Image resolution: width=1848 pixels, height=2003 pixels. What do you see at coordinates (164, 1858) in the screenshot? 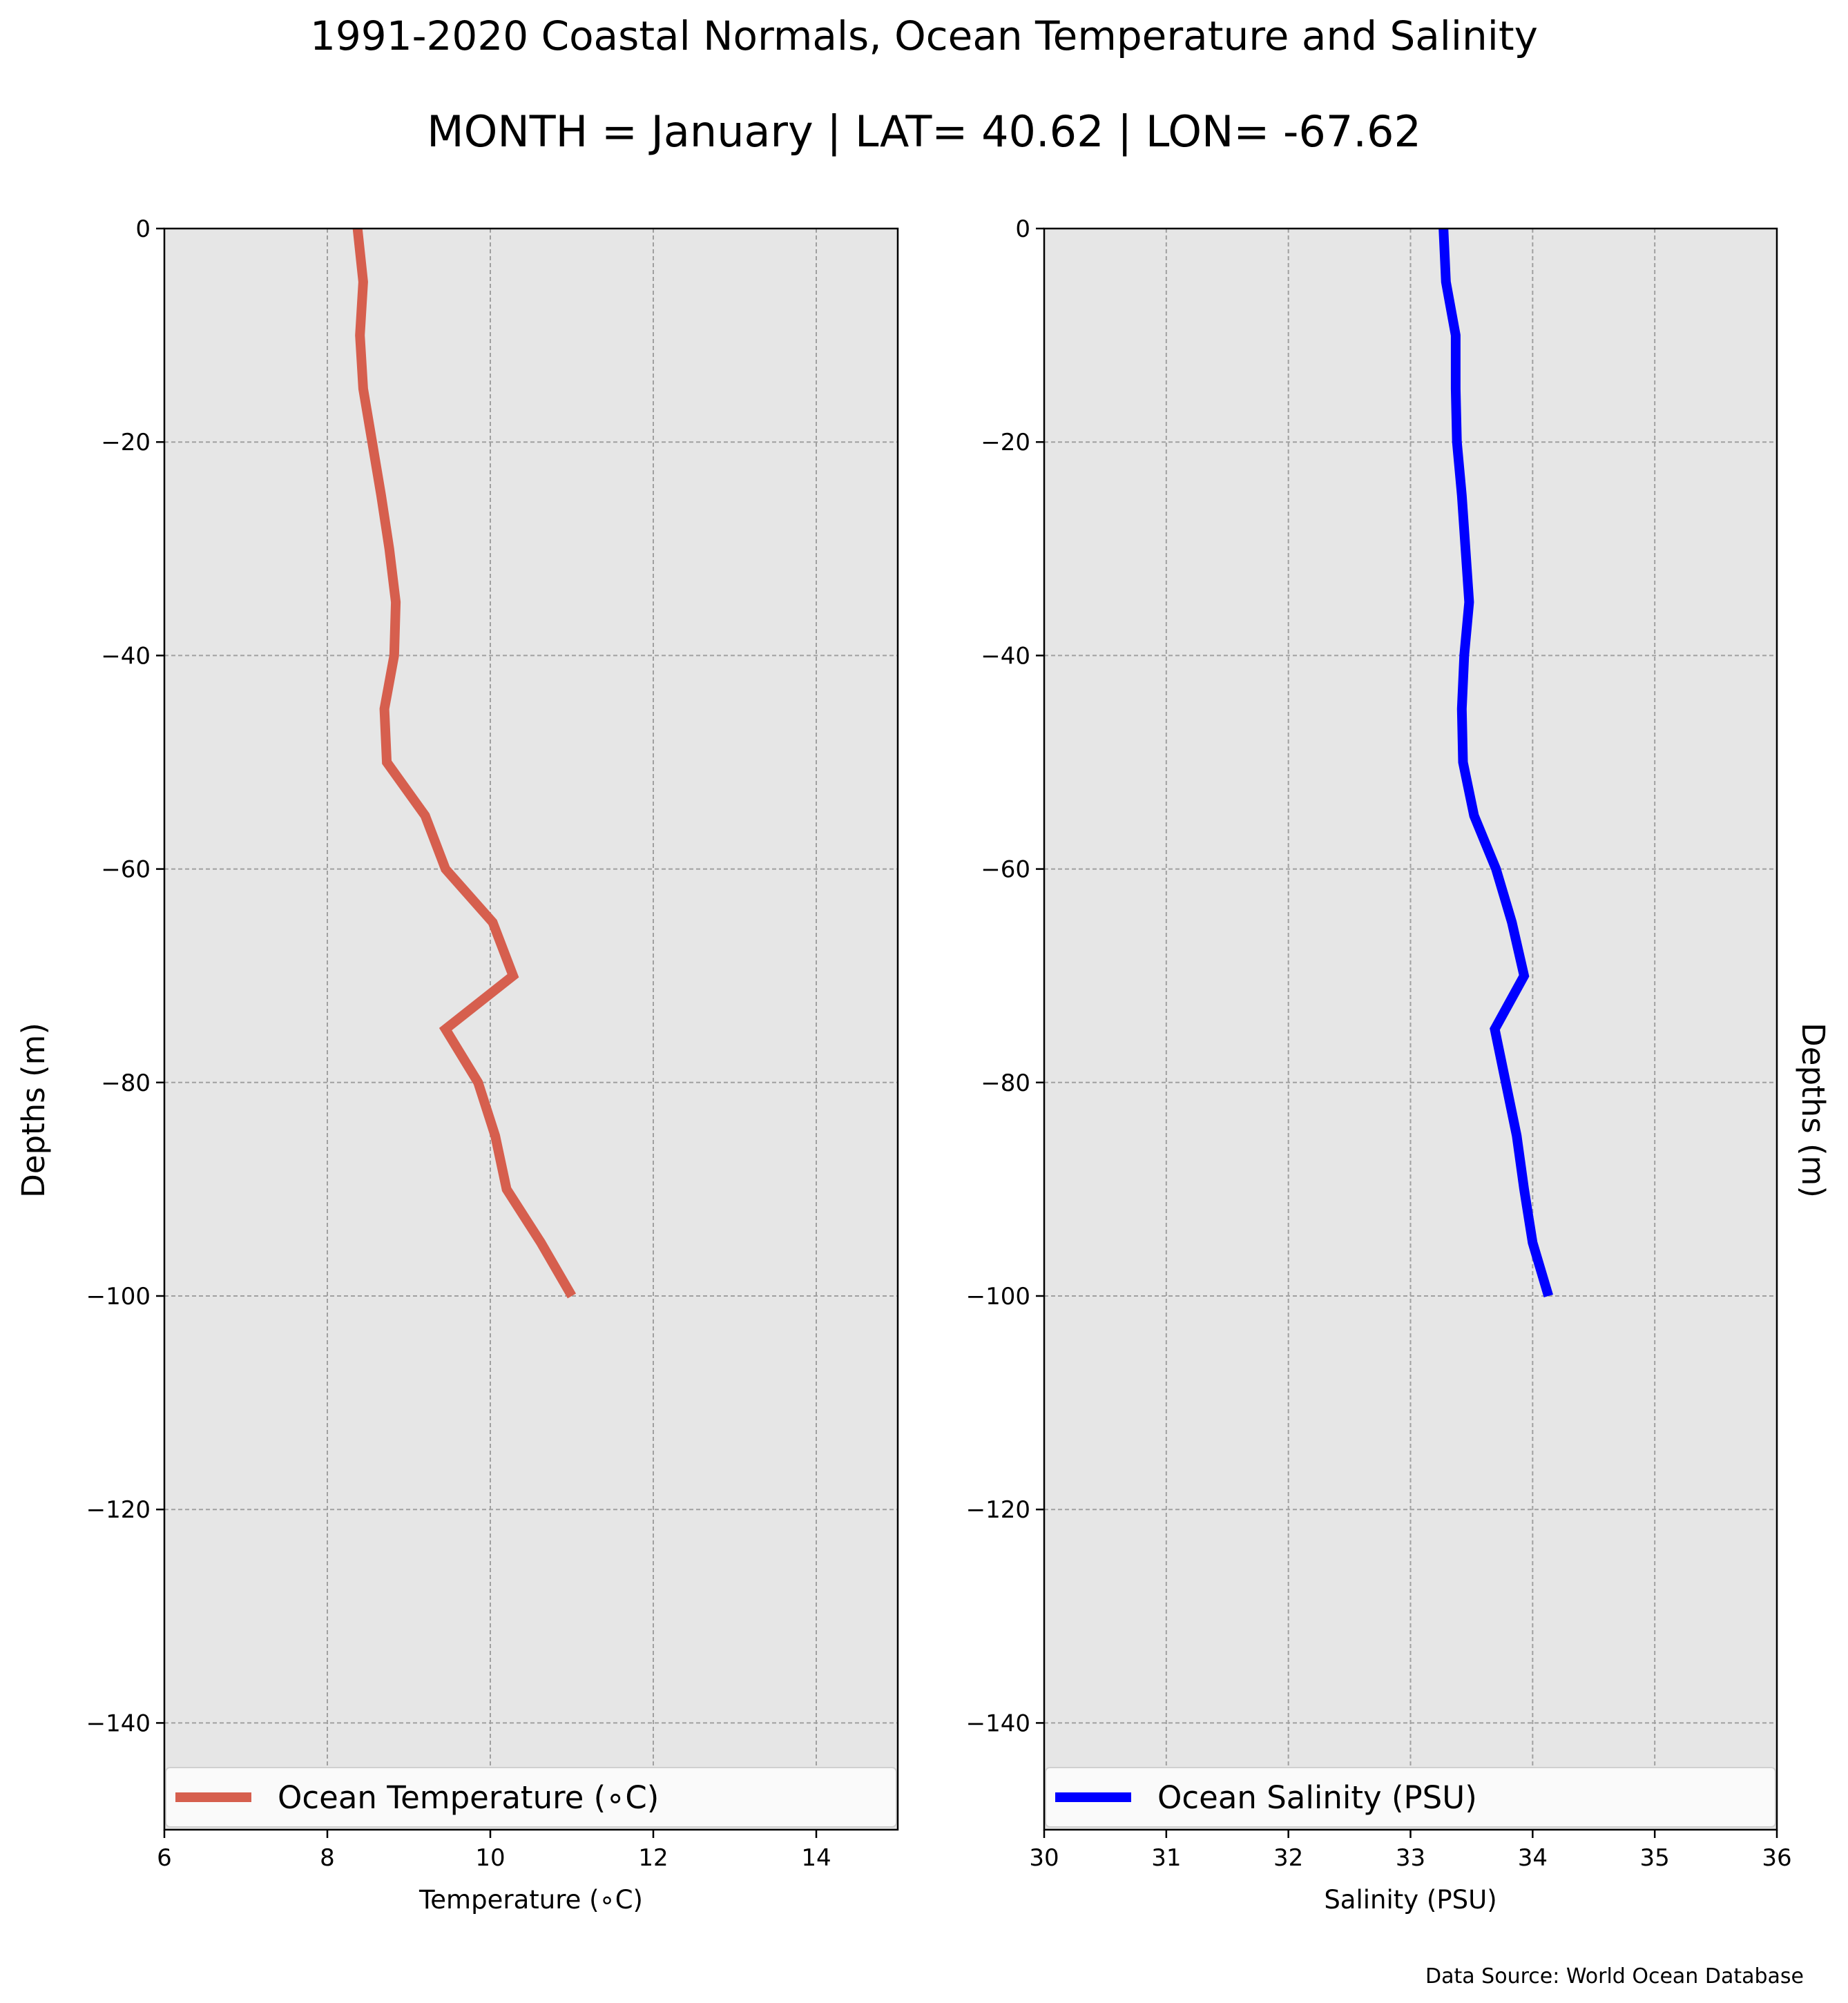
I see `temperature-x-tick-label: 6` at bounding box center [164, 1858].